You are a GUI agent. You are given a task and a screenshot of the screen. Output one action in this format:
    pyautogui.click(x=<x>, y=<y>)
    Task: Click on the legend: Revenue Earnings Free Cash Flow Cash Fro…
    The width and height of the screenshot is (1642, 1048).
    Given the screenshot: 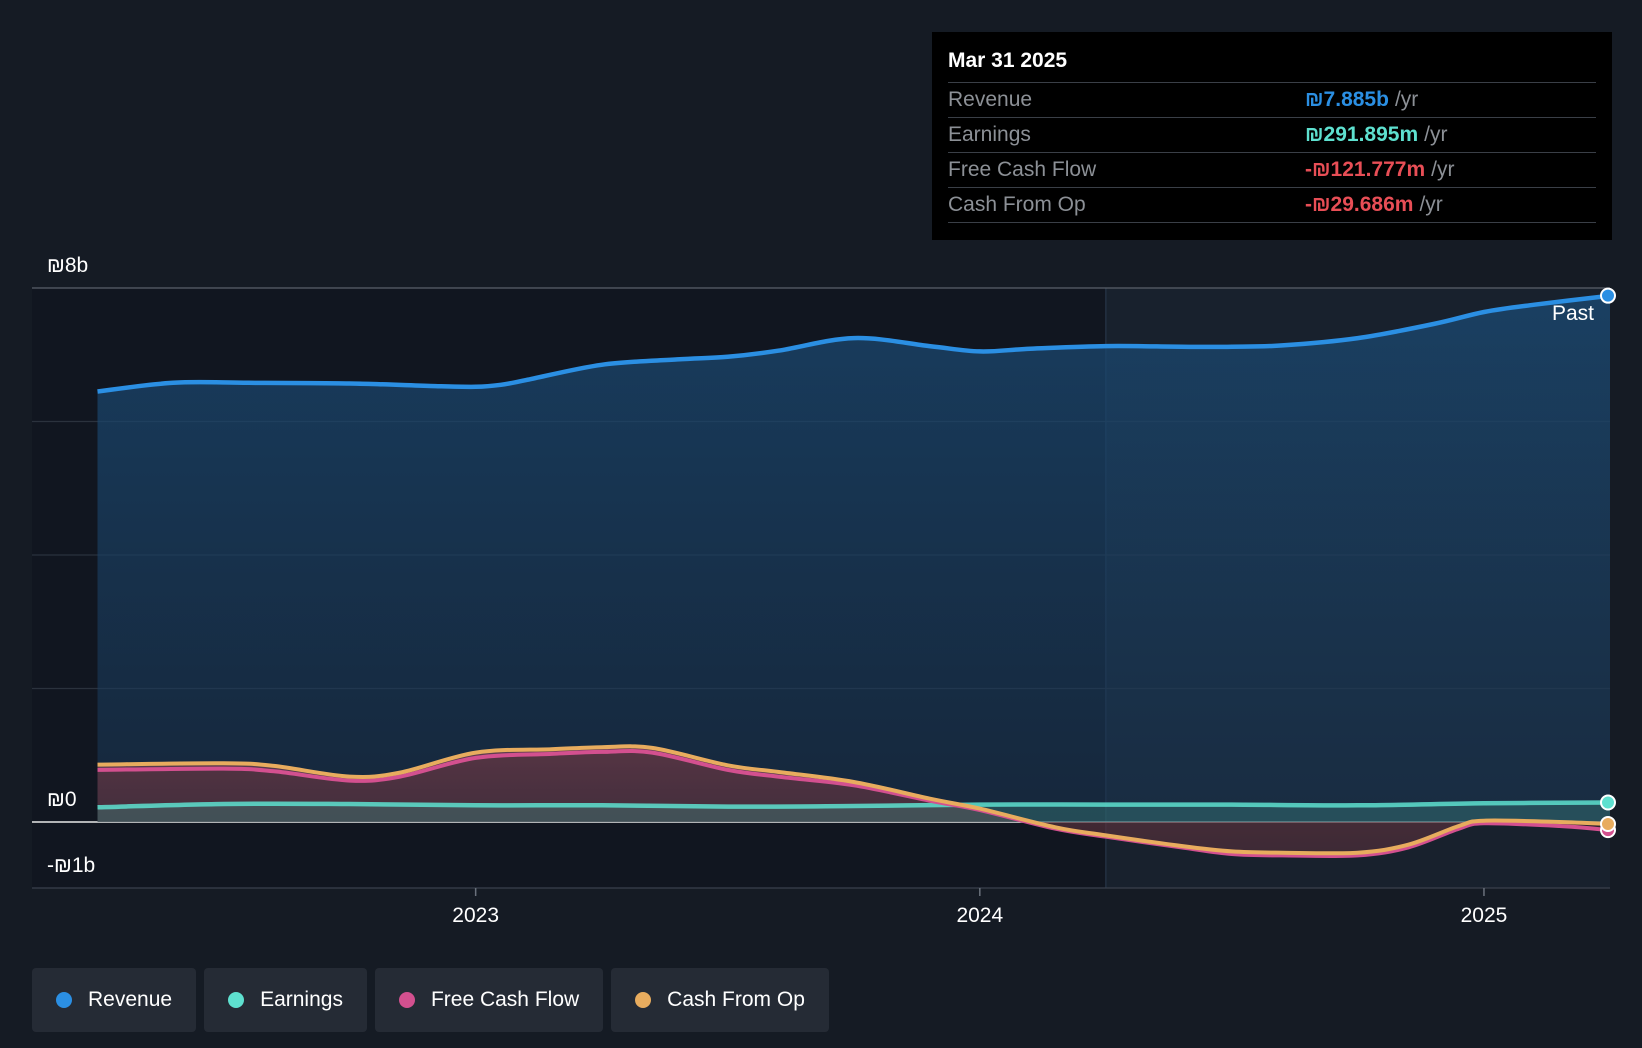 What is the action you would take?
    pyautogui.click(x=434, y=1000)
    